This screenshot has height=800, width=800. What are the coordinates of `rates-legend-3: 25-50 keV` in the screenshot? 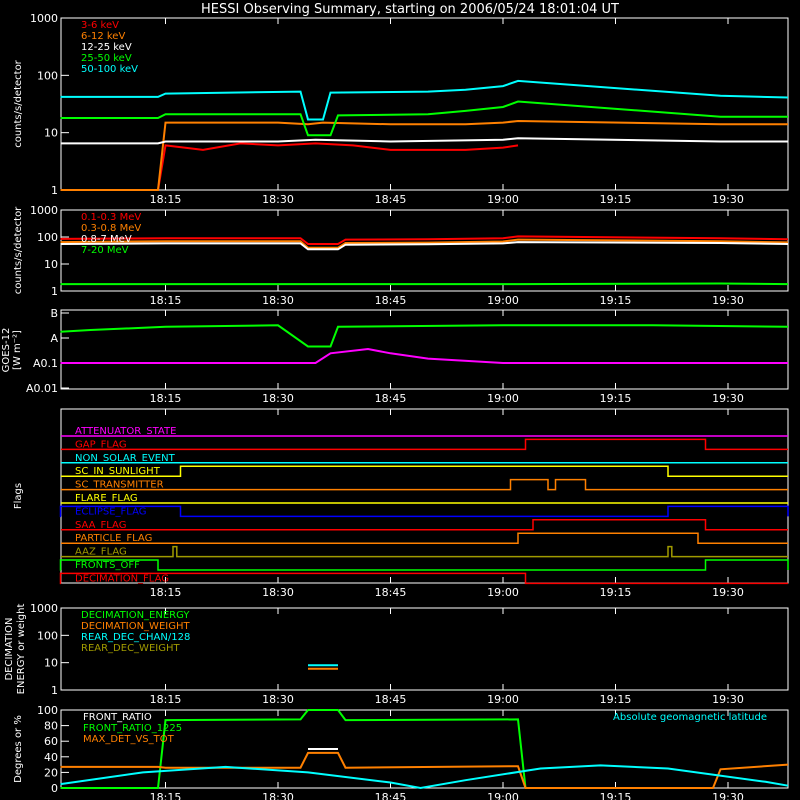 It's located at (106, 58).